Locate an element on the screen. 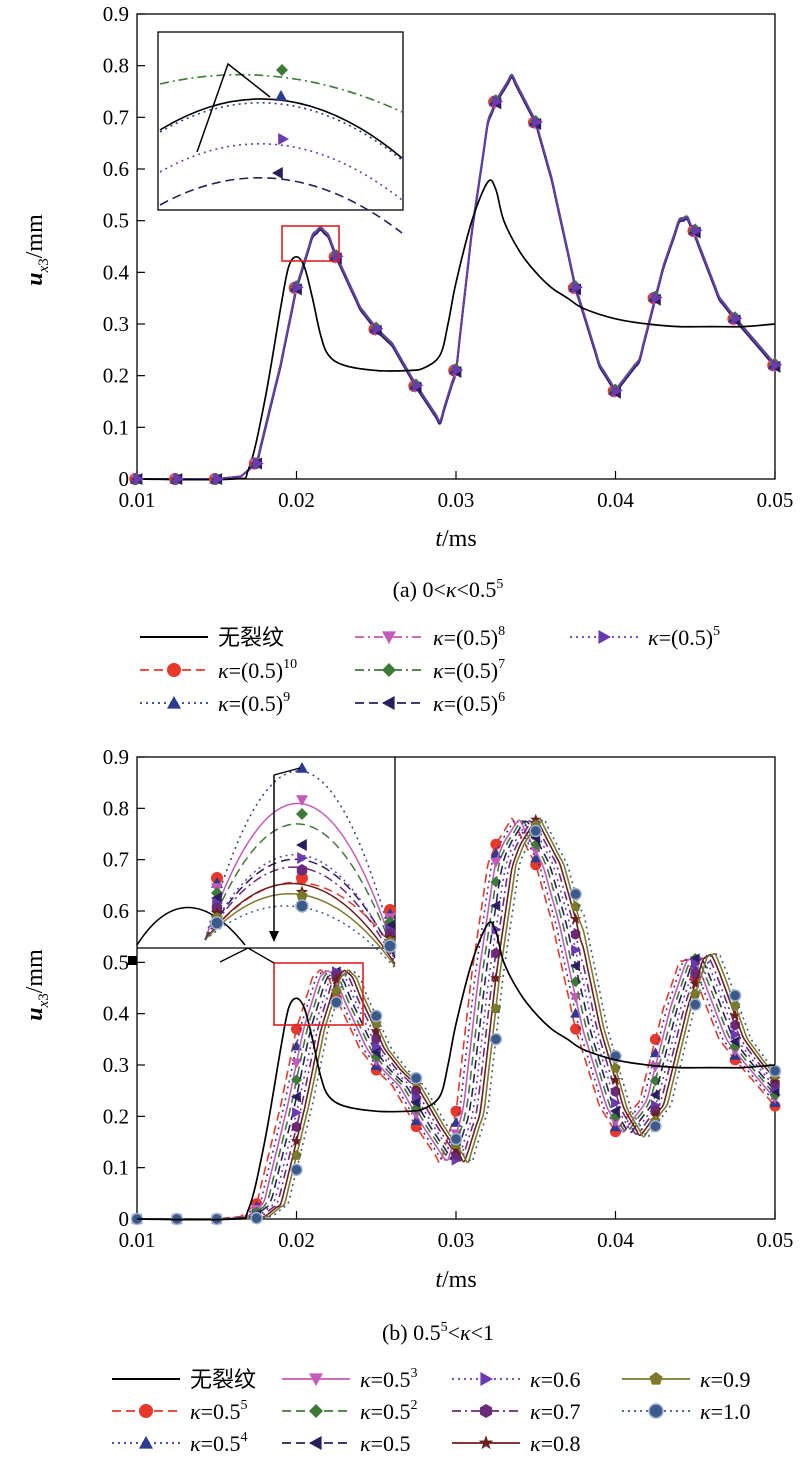 The image size is (800, 1462). panel-a-xtick-label: 0.05 is located at coordinates (775, 500).